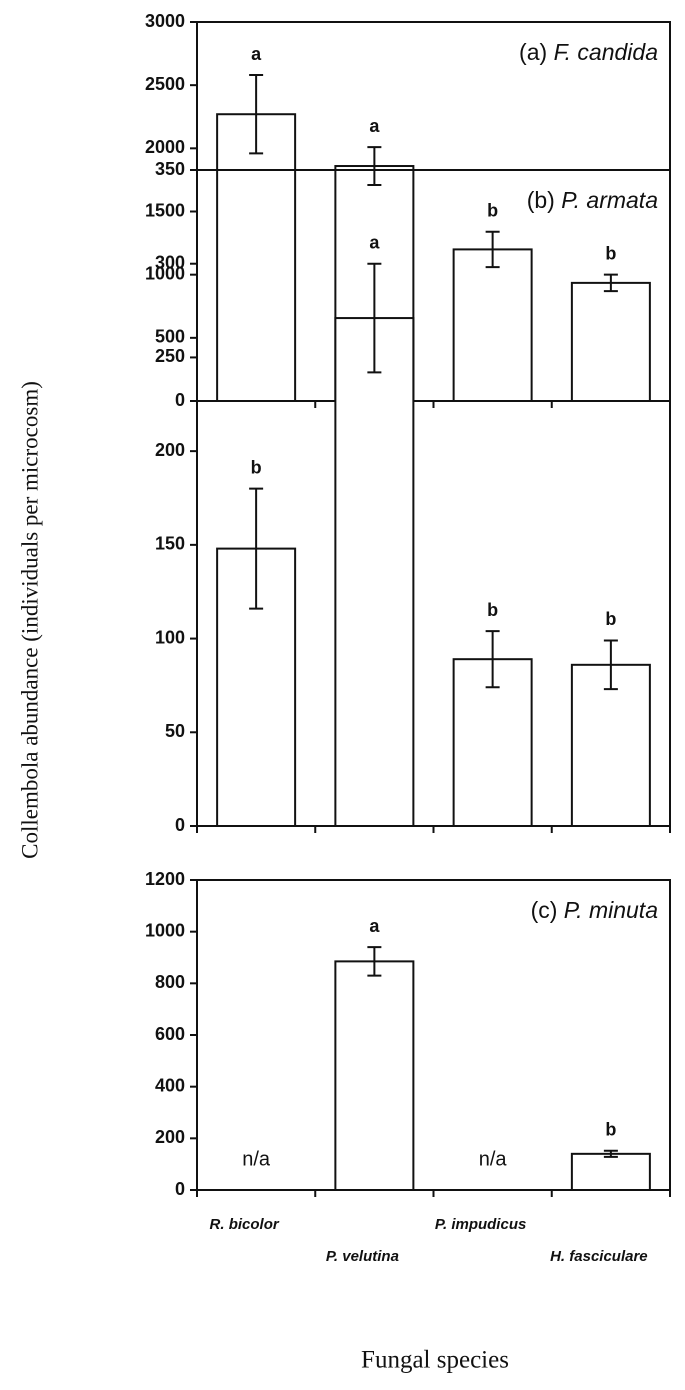  I want to click on x-axis-label: Fungal species, so click(435, 1360).